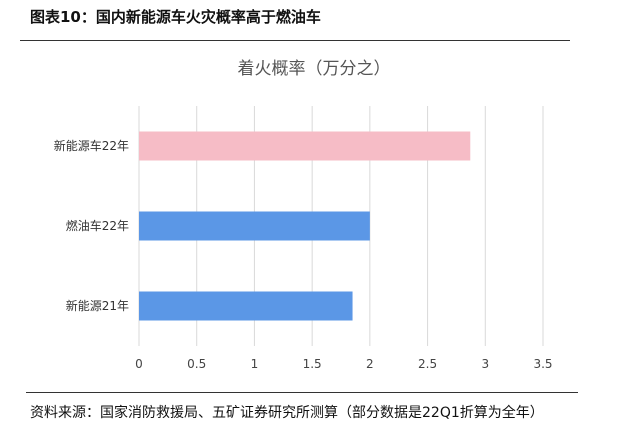 This screenshot has height=434, width=630. What do you see at coordinates (295, 40) in the screenshot?
I see `top-rule` at bounding box center [295, 40].